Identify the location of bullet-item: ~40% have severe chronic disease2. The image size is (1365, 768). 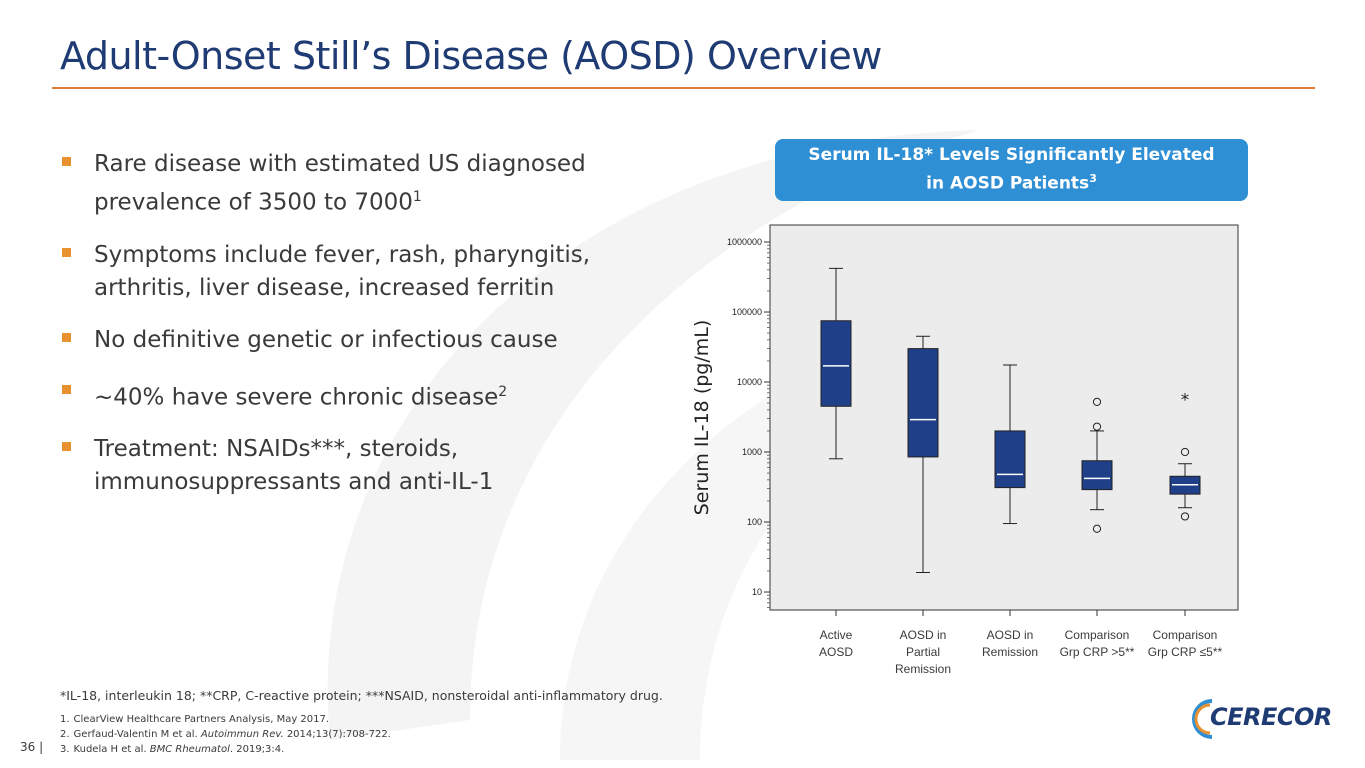
(342, 395).